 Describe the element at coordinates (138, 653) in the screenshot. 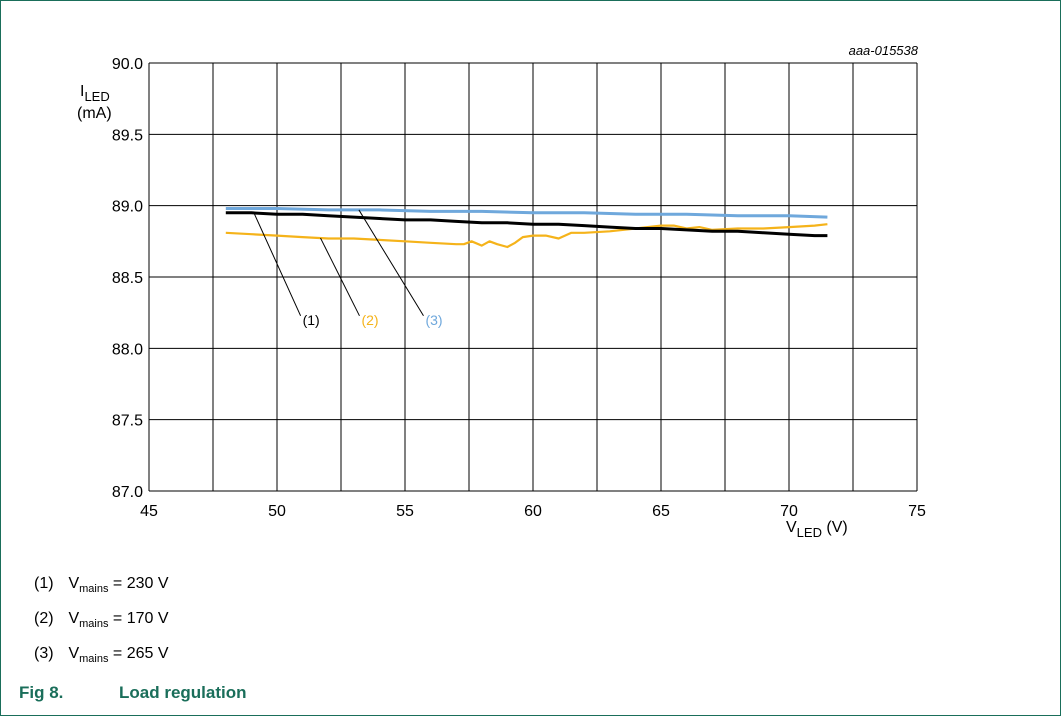

I see `legend-text: = 265 V` at that location.